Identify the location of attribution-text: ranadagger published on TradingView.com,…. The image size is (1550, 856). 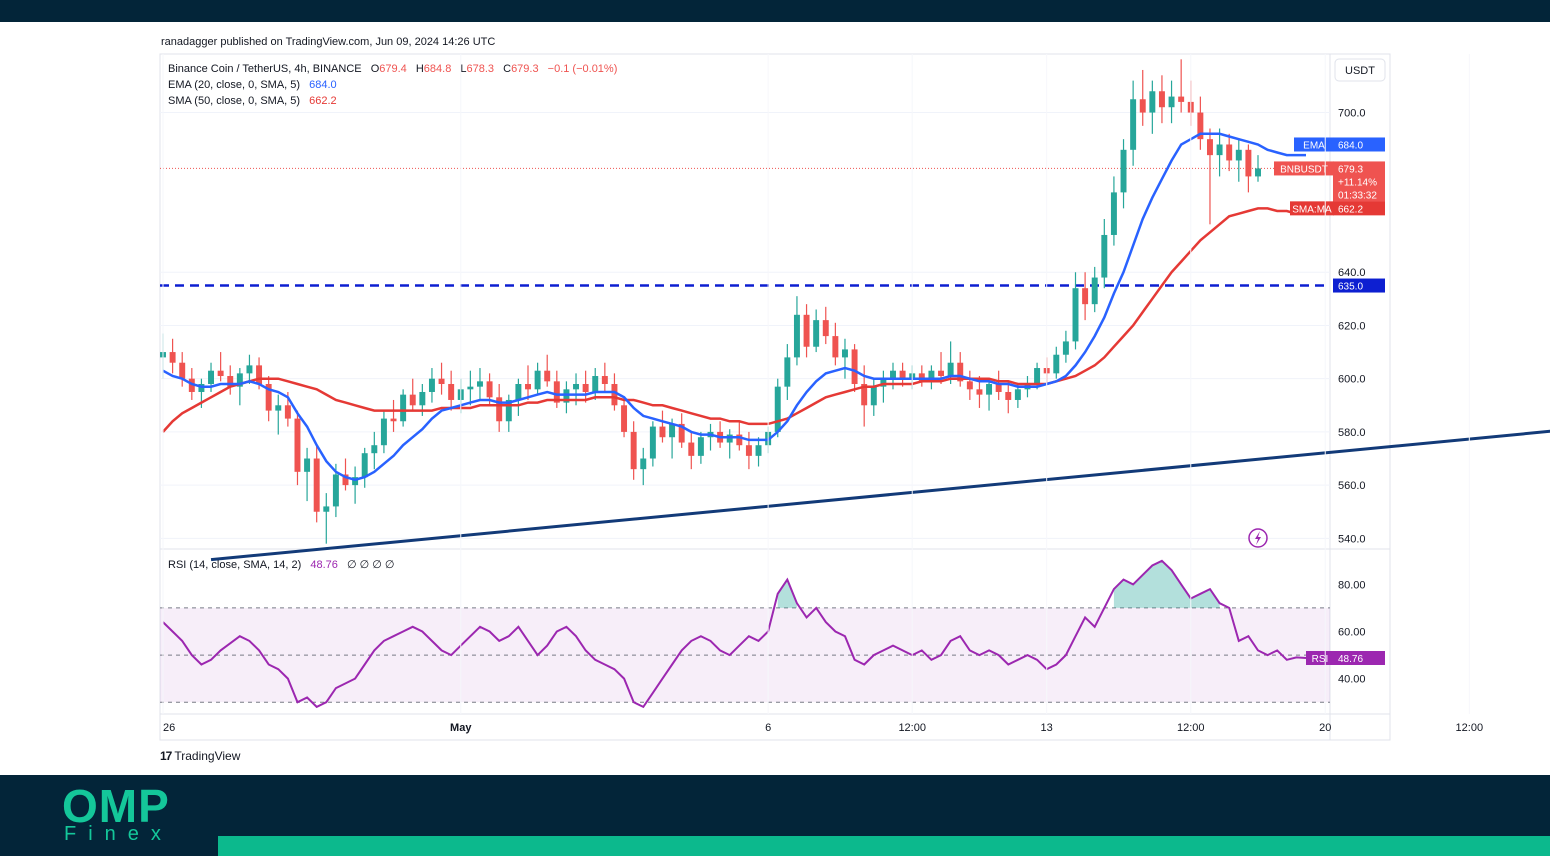
(328, 42).